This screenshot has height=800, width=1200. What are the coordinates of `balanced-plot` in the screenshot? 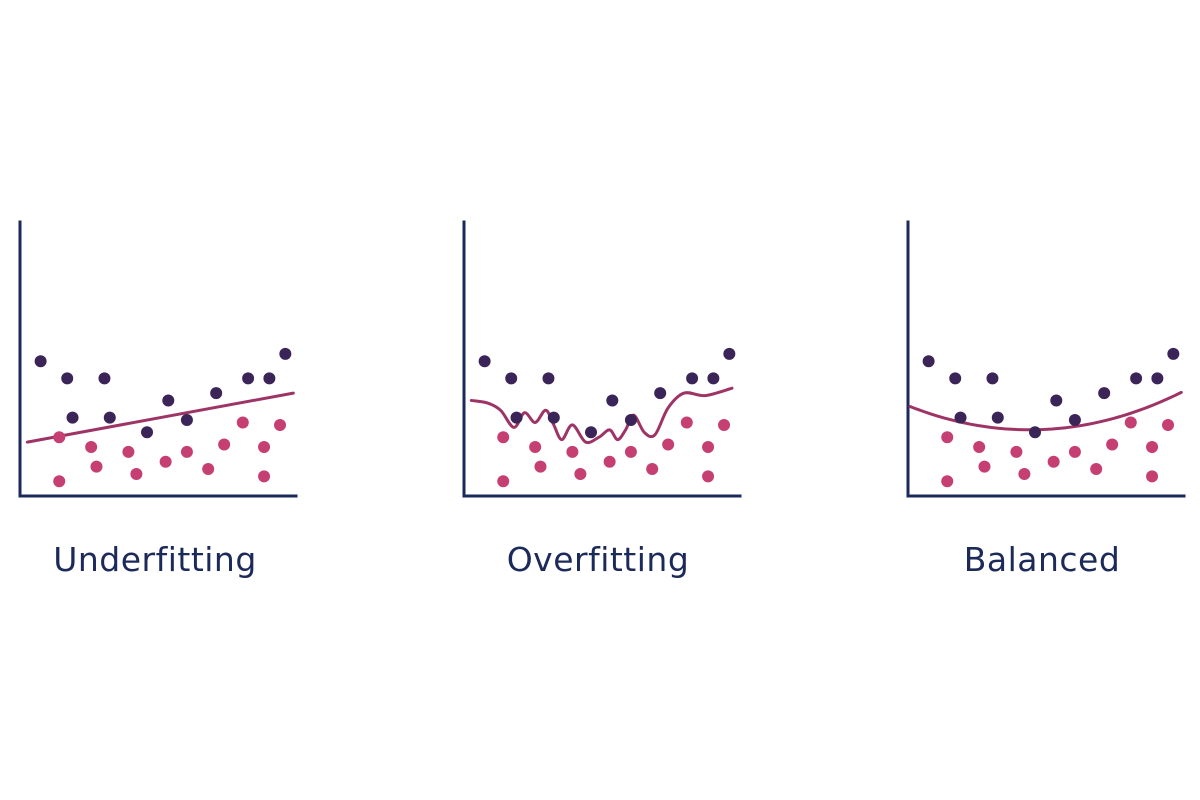 It's located at (1046, 359).